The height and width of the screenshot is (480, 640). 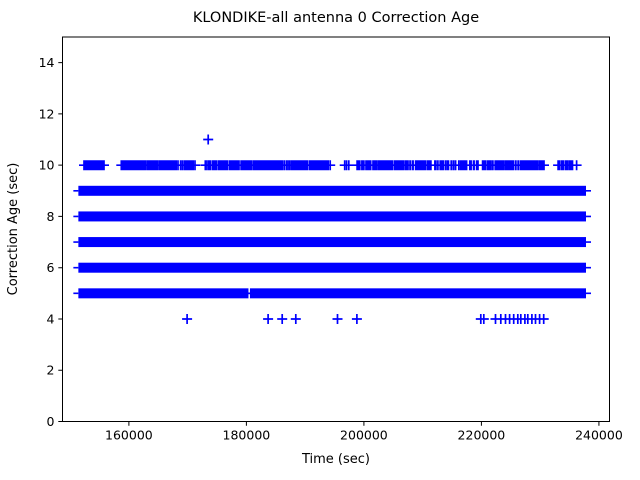 I want to click on chart-title: KLONDIKE-all antenna 0 Correction Age, so click(x=336, y=18).